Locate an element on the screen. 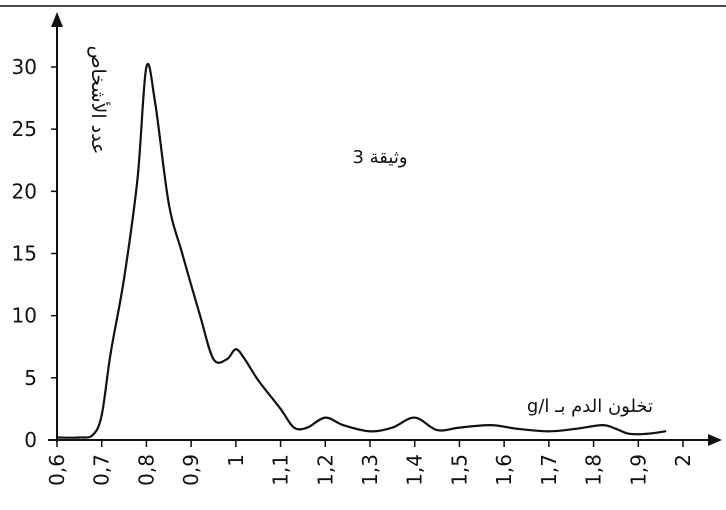 The width and height of the screenshot is (726, 510). x-tick-label: 1,8 is located at coordinates (594, 470).